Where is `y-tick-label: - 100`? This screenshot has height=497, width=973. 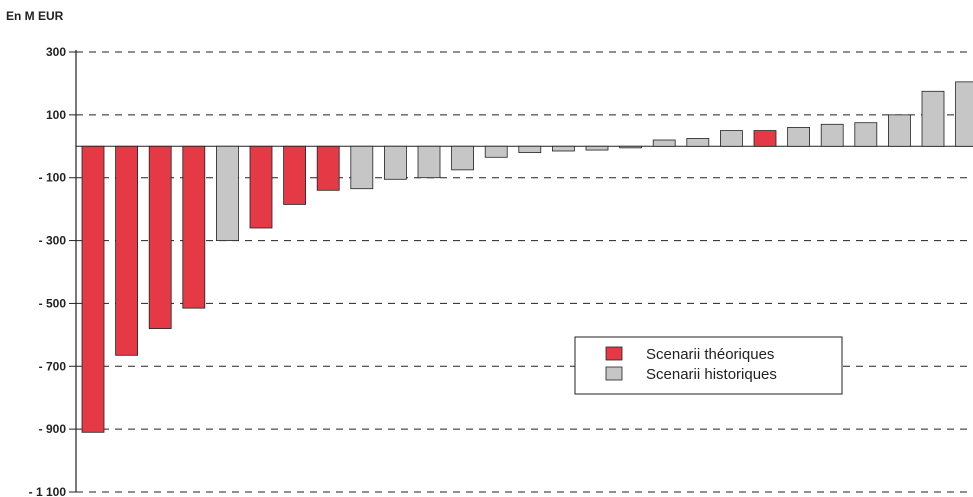 y-tick-label: - 100 is located at coordinates (53, 178).